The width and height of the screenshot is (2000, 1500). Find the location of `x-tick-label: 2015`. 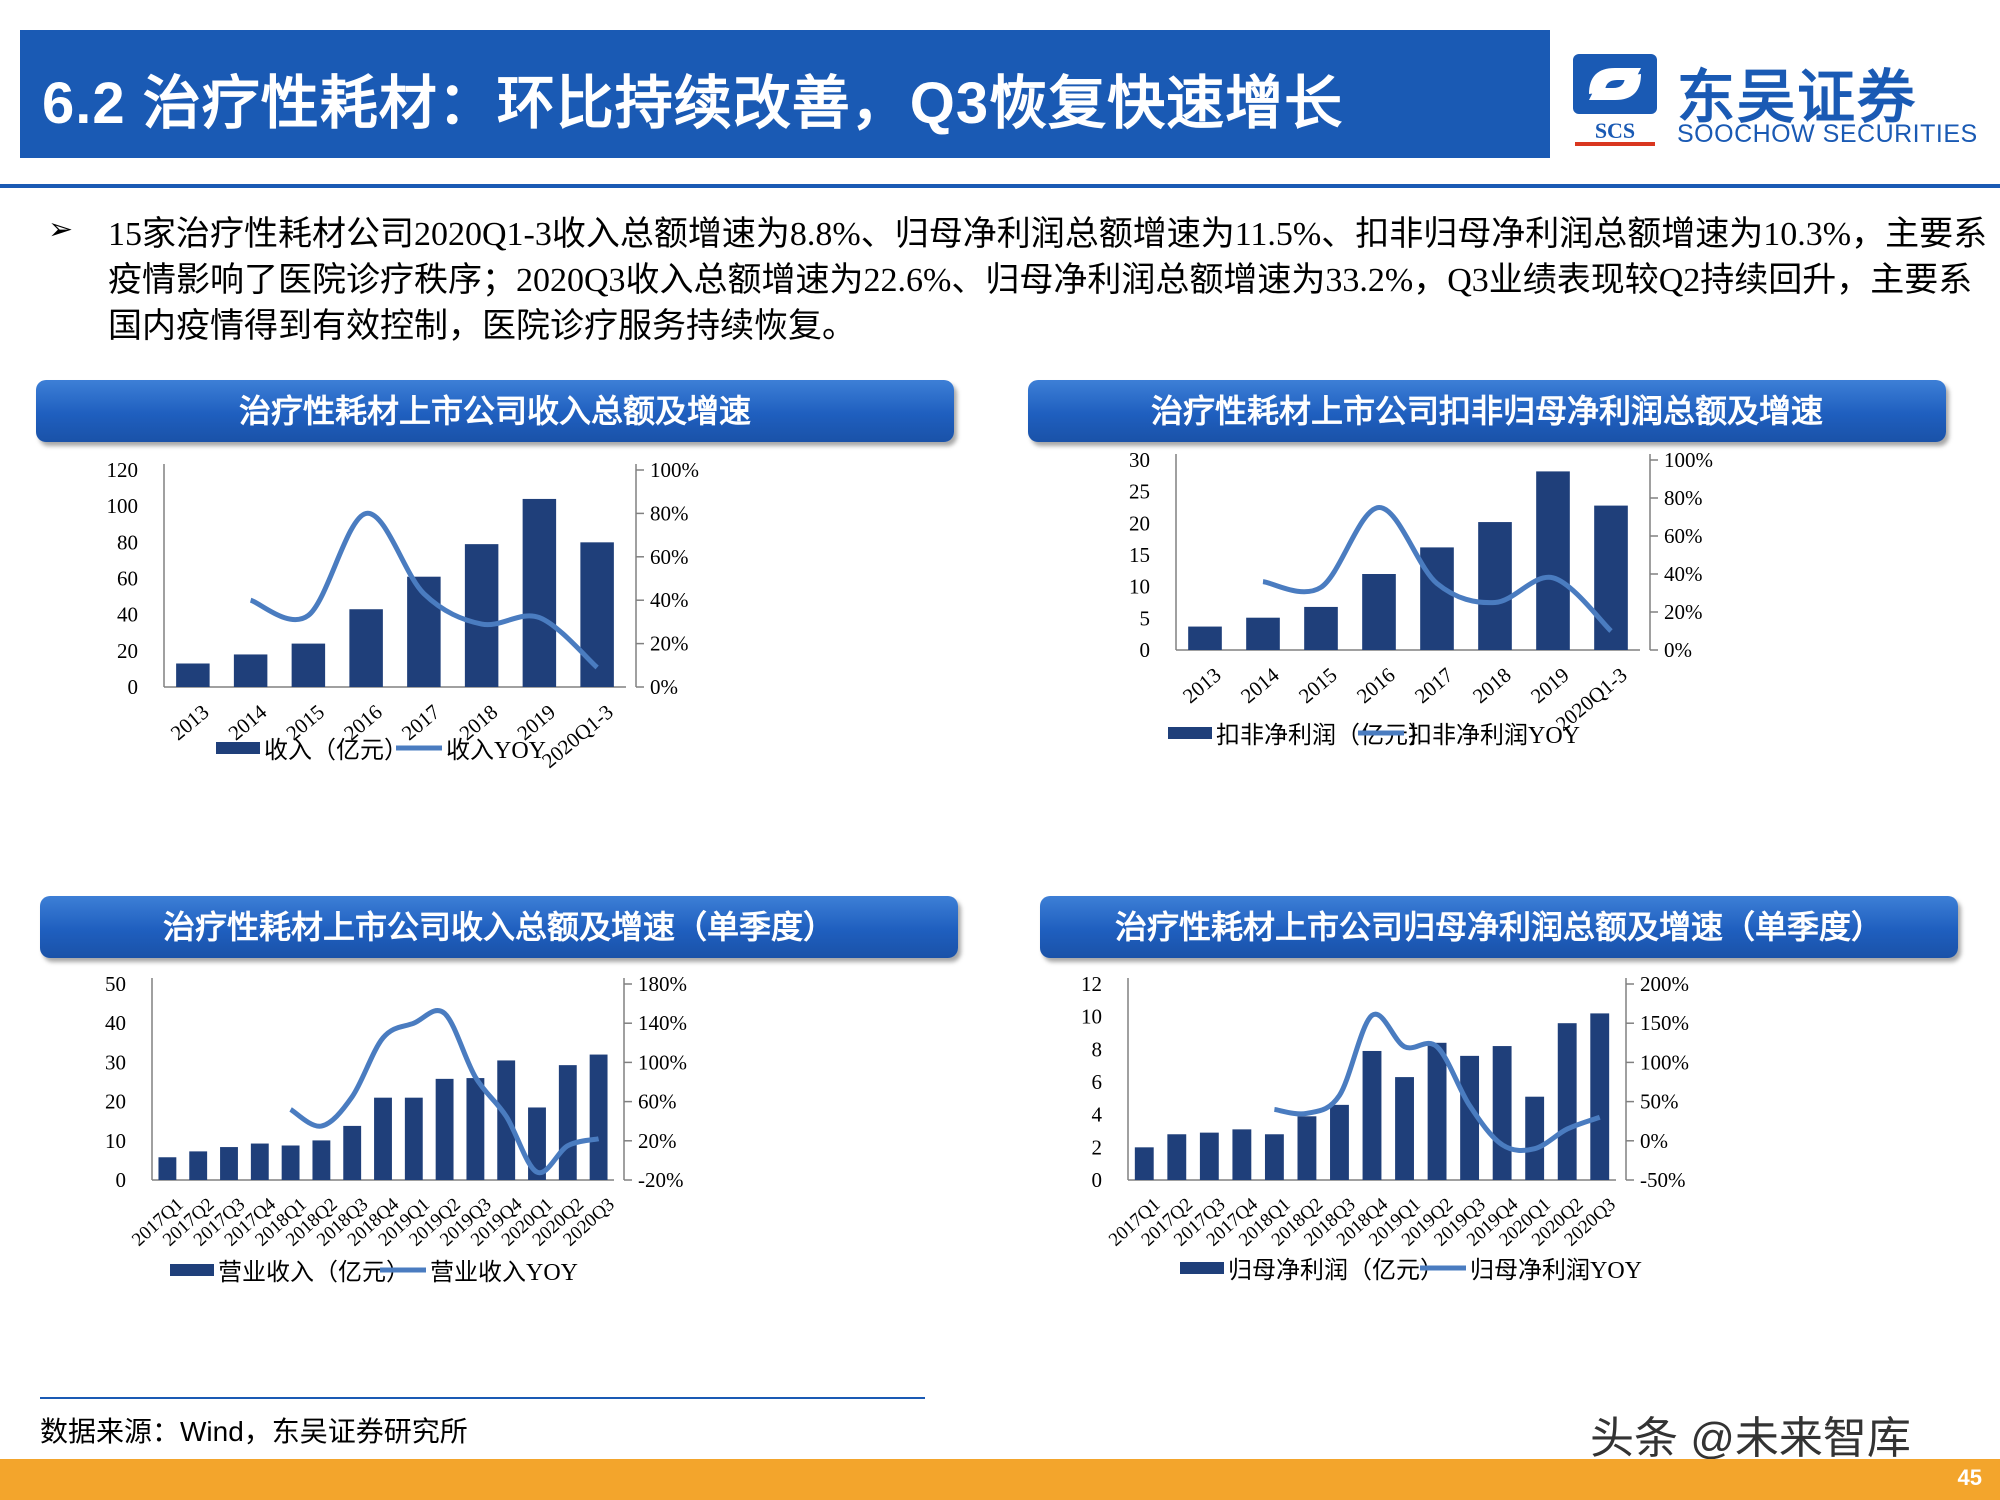

x-tick-label: 2015 is located at coordinates (1318, 685).